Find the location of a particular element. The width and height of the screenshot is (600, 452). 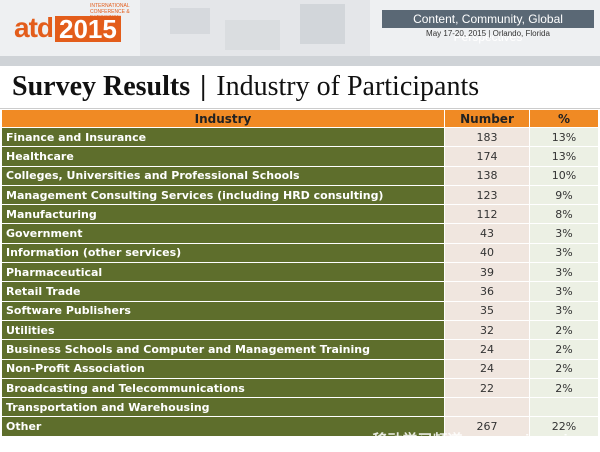

banner-tagline: Content, Community, Global Perspectives is located at coordinates (488, 27).